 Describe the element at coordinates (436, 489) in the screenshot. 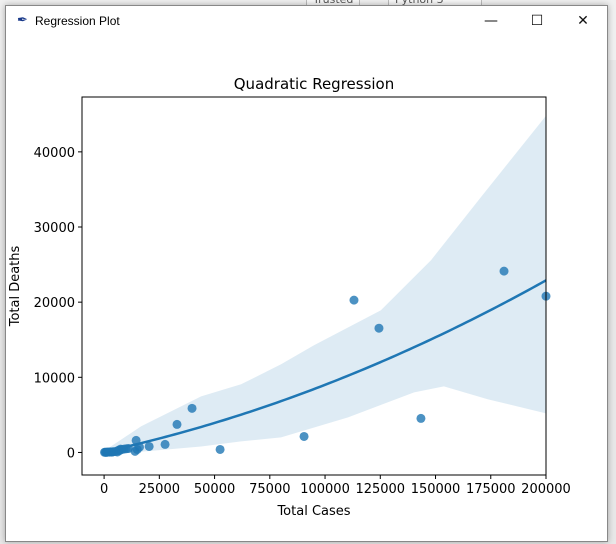

I see `x-tick-label: 150000` at that location.